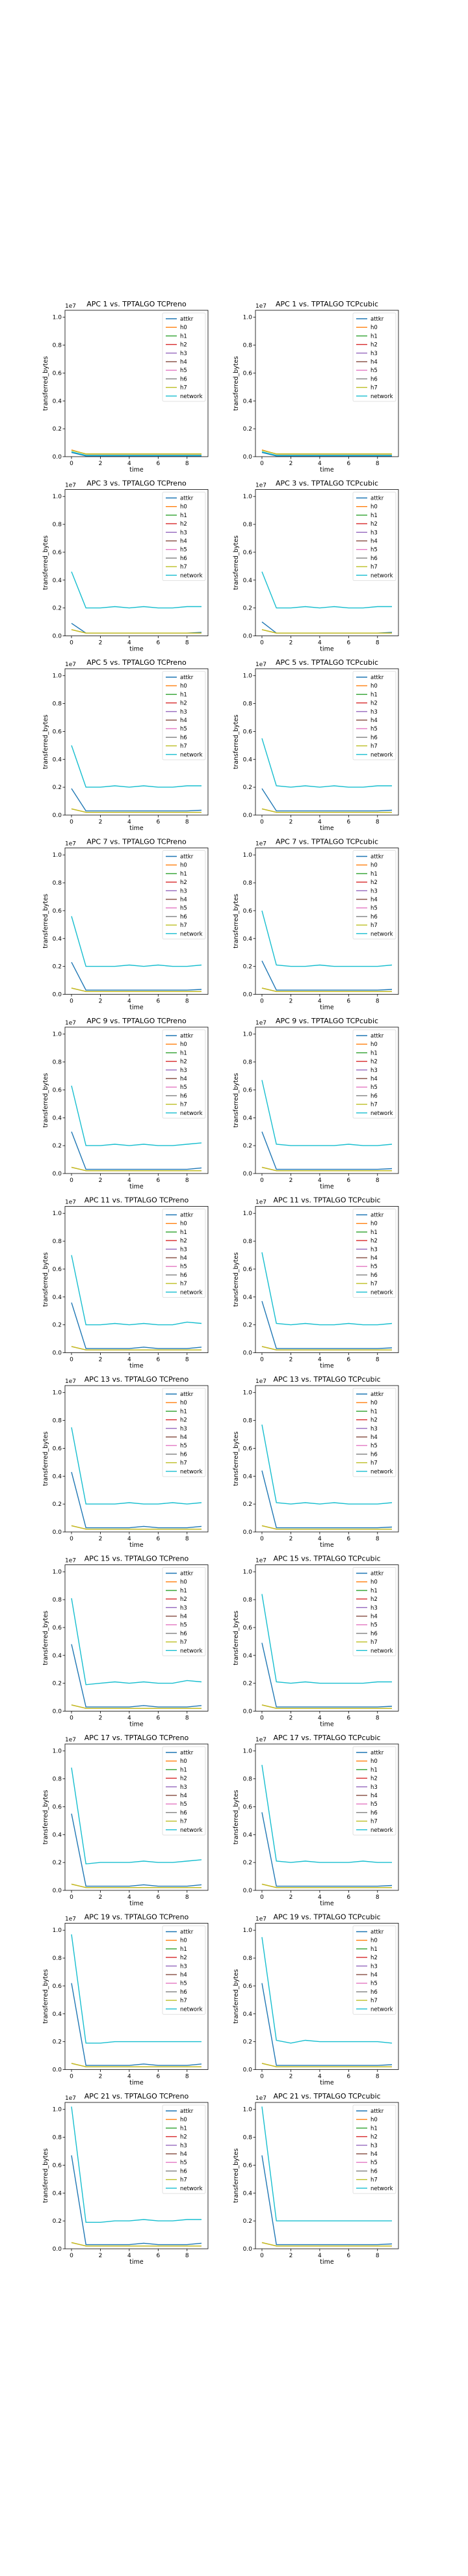 The height and width of the screenshot is (2576, 468). I want to click on legend-entry-attkr: attkr, so click(187, 1394).